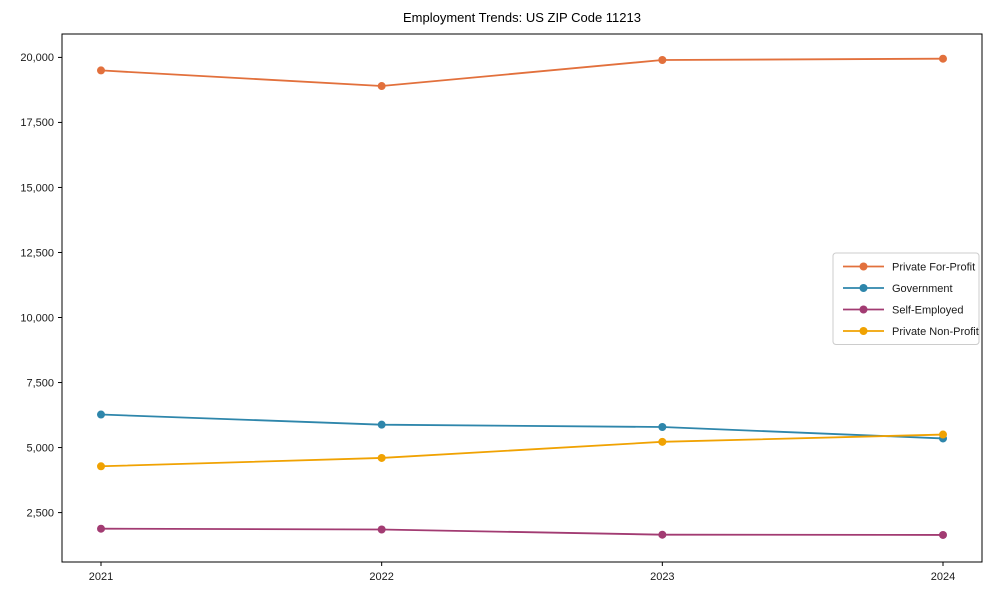 This screenshot has height=600, width=1000. Describe the element at coordinates (37, 123) in the screenshot. I see `y-tick-label: 17,500` at that location.